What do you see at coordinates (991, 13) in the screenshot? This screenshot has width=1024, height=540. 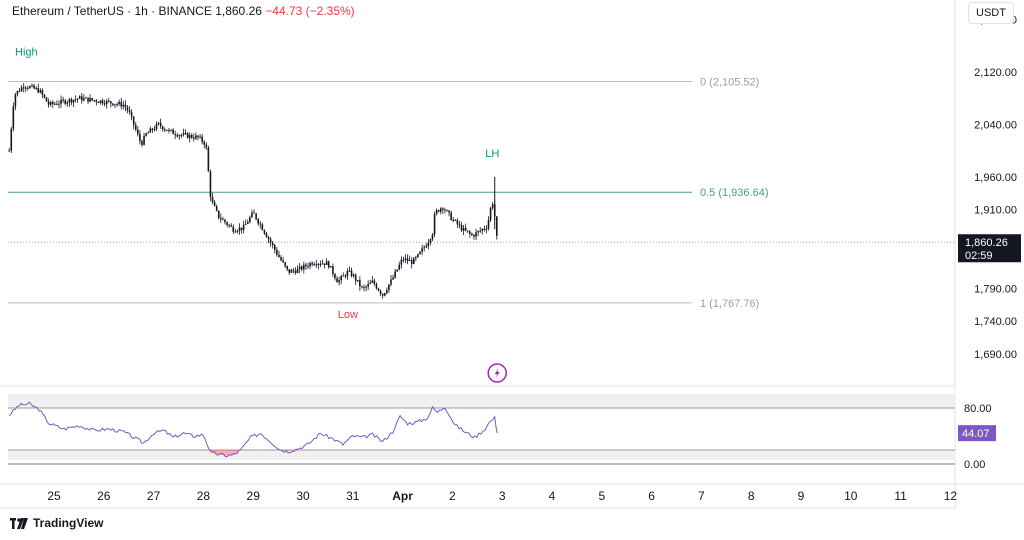 I see `currency-button: USDT` at bounding box center [991, 13].